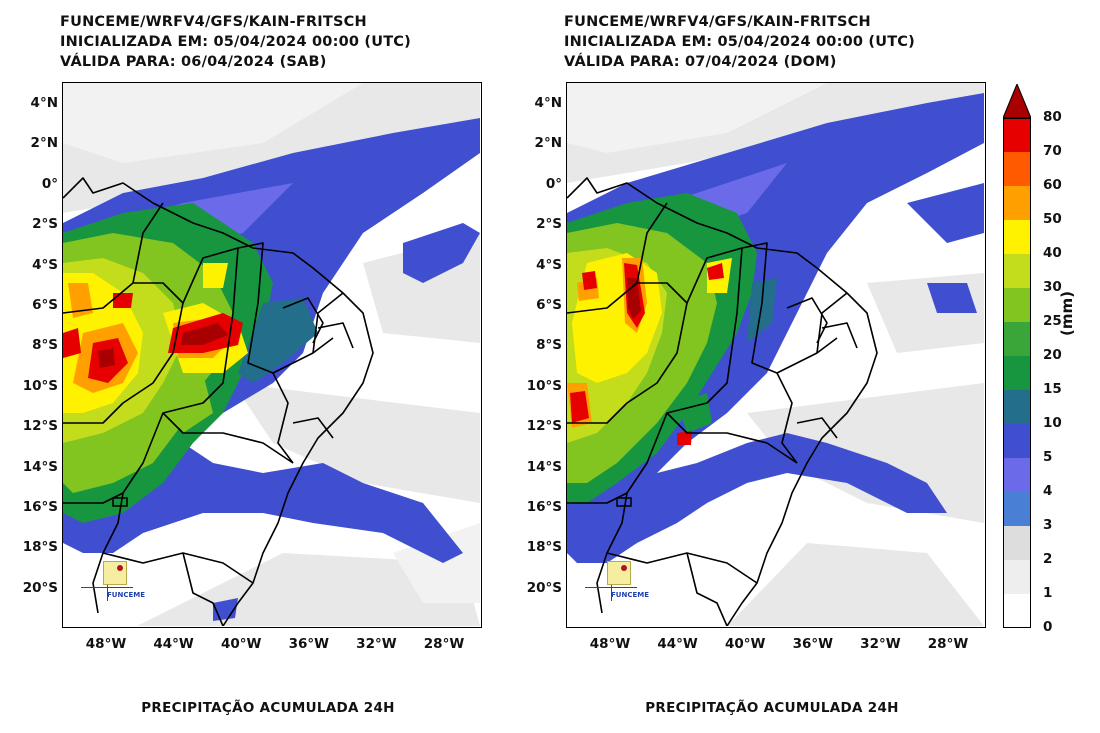  What do you see at coordinates (1052, 287) in the screenshot?
I see `colorbar-label: 30` at bounding box center [1052, 287].